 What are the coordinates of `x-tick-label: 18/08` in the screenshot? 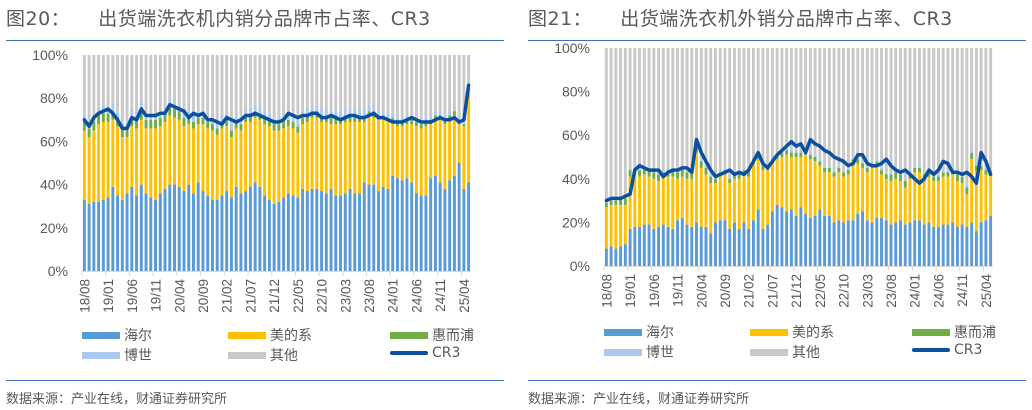 It's located at (606, 291).